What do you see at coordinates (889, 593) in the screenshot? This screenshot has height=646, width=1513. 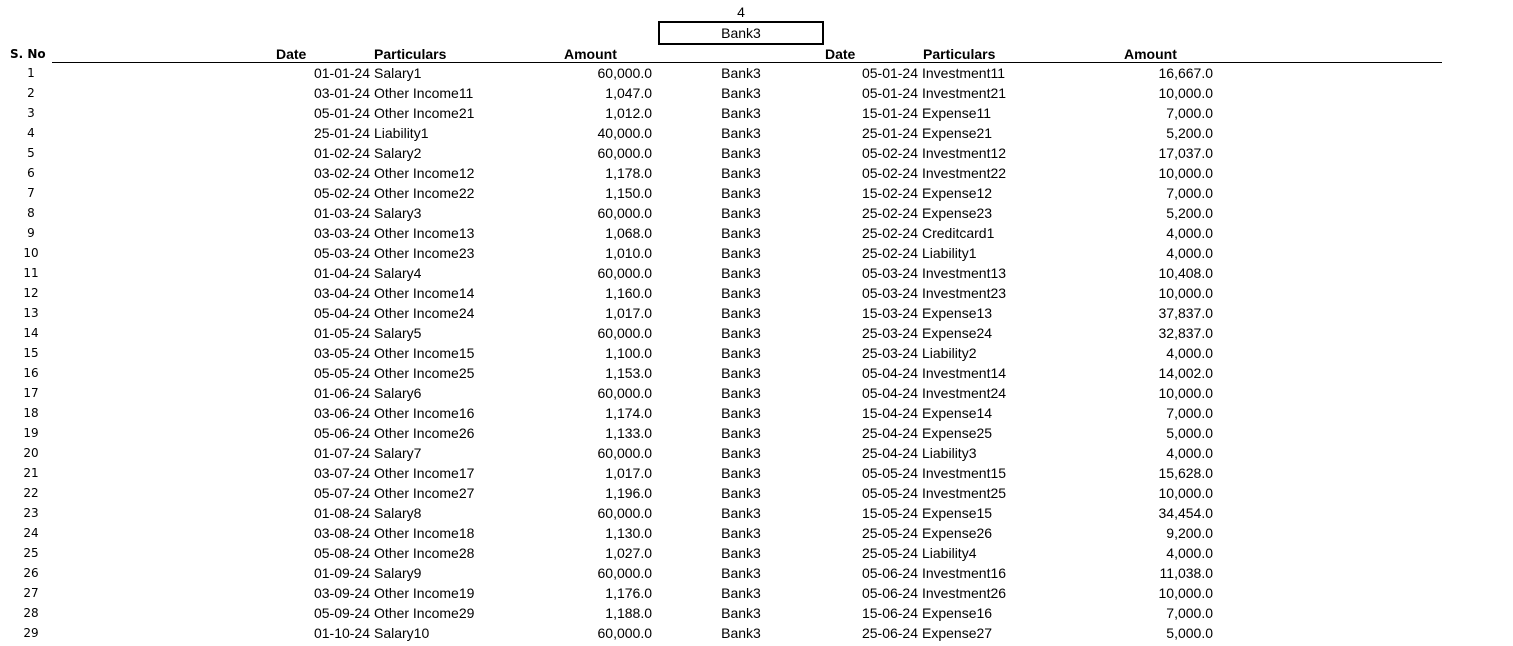 I see `payment-date-cell: 05-06-24` at bounding box center [889, 593].